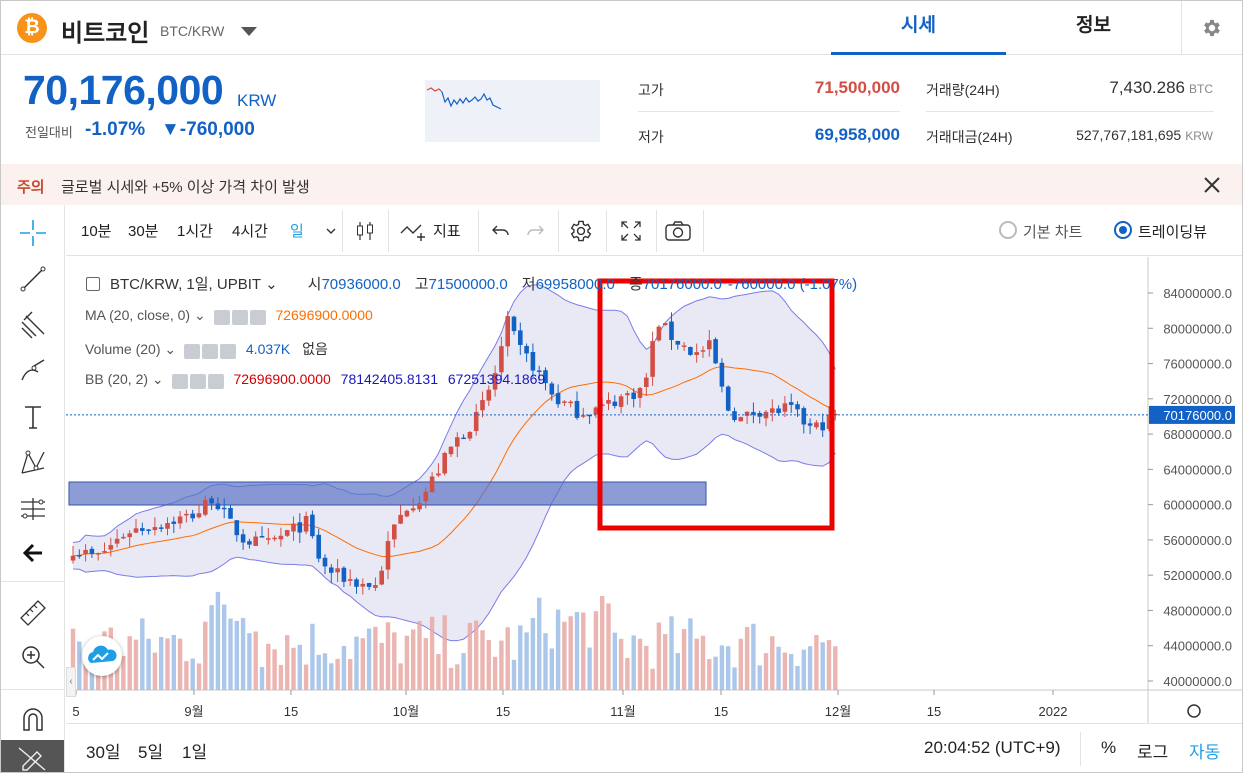 The width and height of the screenshot is (1243, 773). I want to click on volume-indicator-label: Volume (20), so click(123, 349).